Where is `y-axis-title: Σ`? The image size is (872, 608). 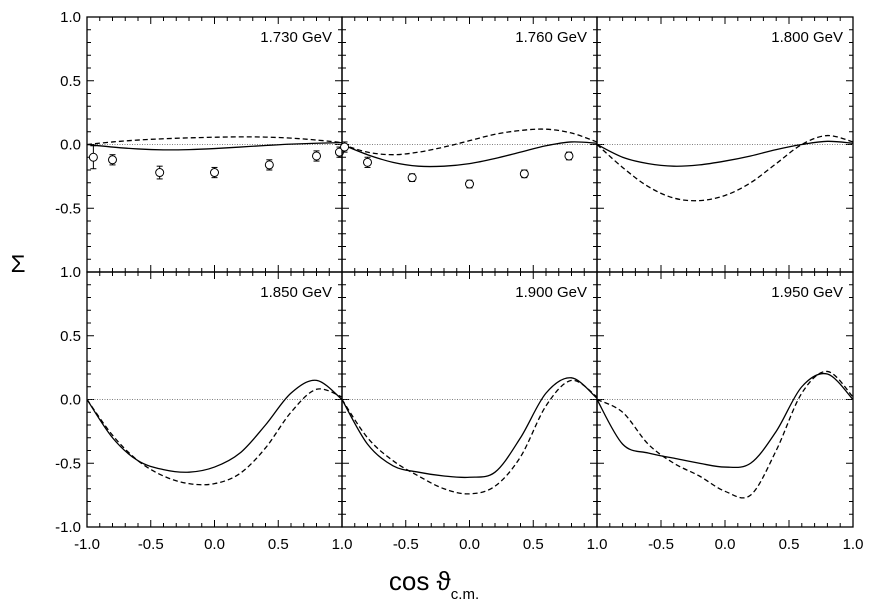 y-axis-title: Σ is located at coordinates (18, 264).